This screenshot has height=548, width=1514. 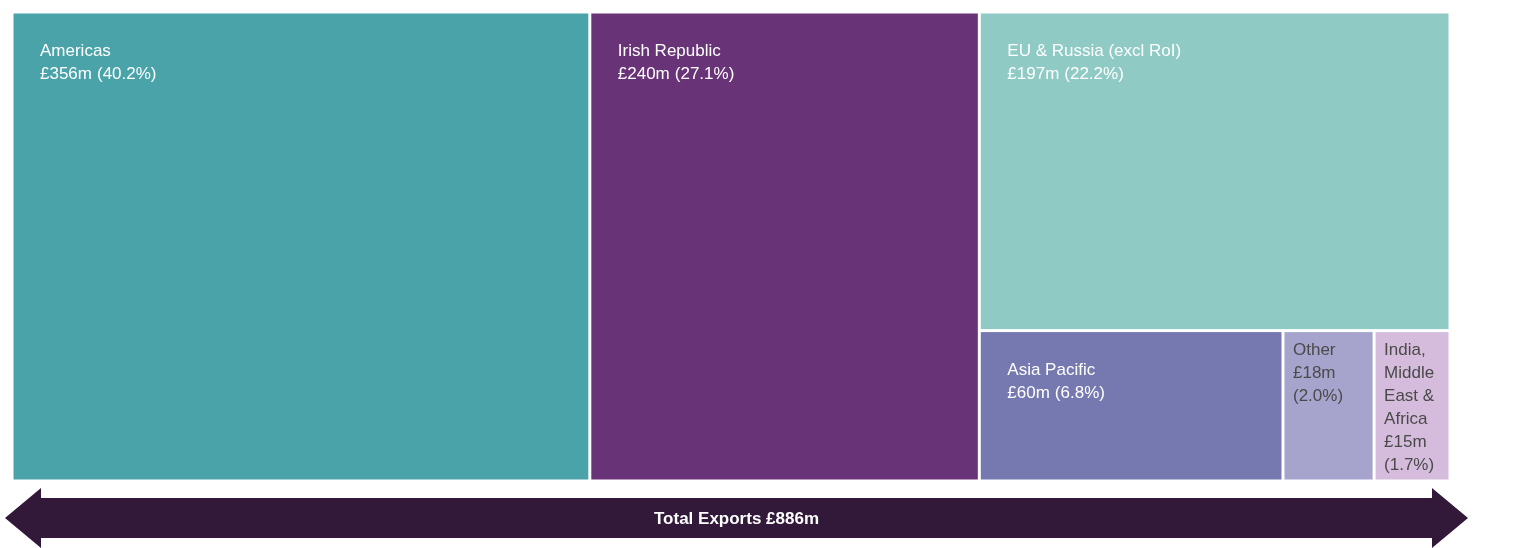 What do you see at coordinates (1409, 464) in the screenshot?
I see `text: (1.7%)` at bounding box center [1409, 464].